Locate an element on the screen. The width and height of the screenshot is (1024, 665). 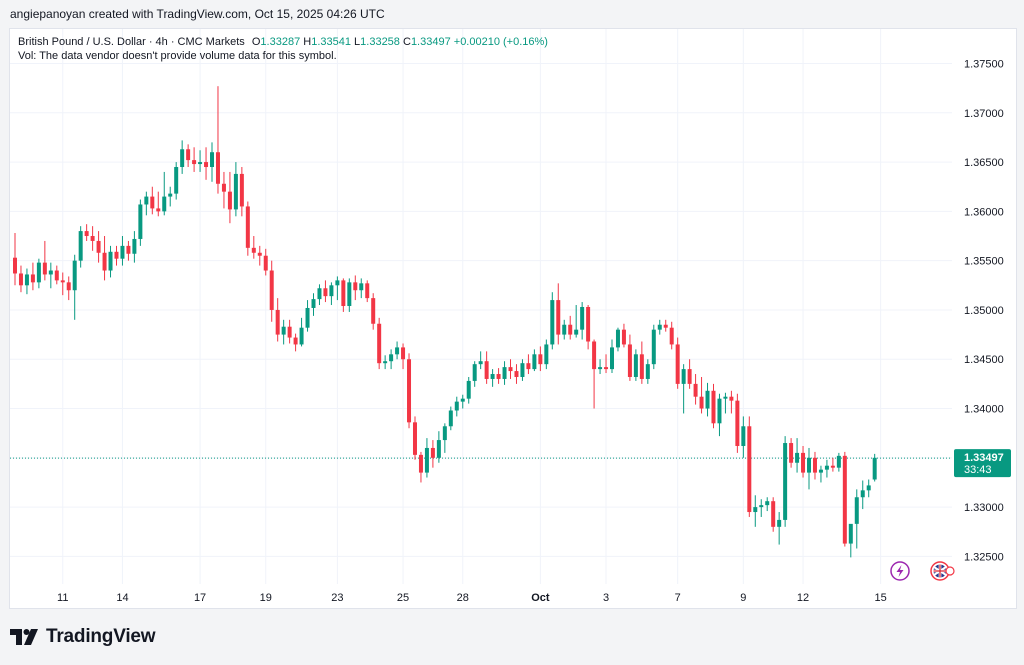
time-tick-label: 23 is located at coordinates (337, 598).